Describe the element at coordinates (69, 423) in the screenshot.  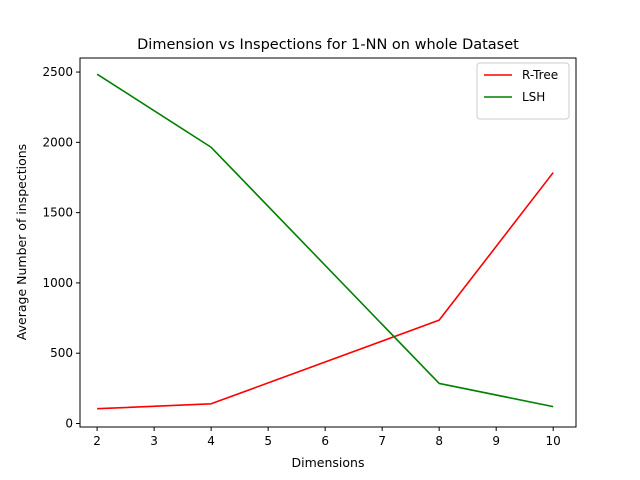
I see `y-tick-label: 0` at that location.